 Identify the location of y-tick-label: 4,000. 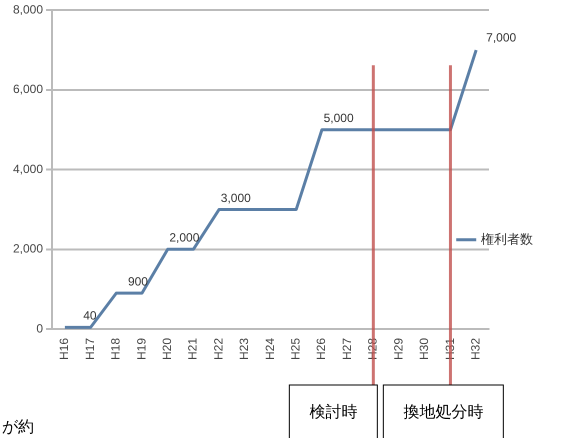
(28, 169).